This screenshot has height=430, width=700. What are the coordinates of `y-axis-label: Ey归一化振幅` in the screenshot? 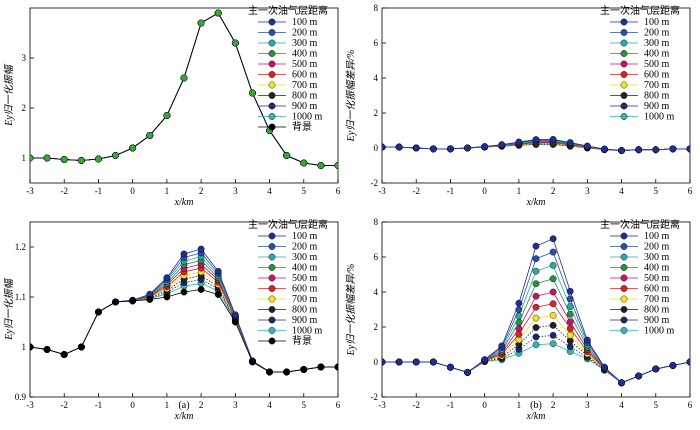 It's located at (9, 95).